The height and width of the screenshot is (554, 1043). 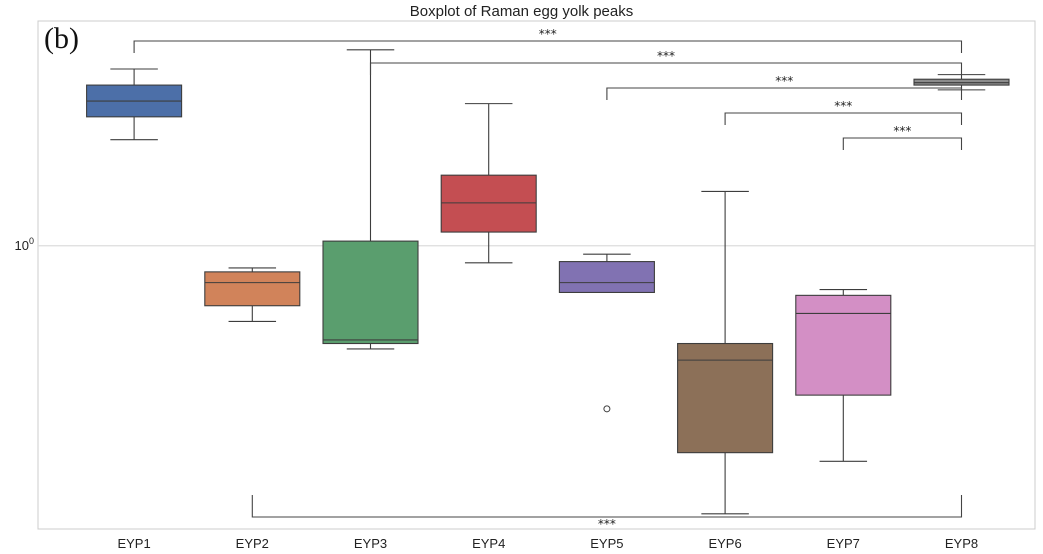 What do you see at coordinates (24, 244) in the screenshot?
I see `y-tick-label: 100` at bounding box center [24, 244].